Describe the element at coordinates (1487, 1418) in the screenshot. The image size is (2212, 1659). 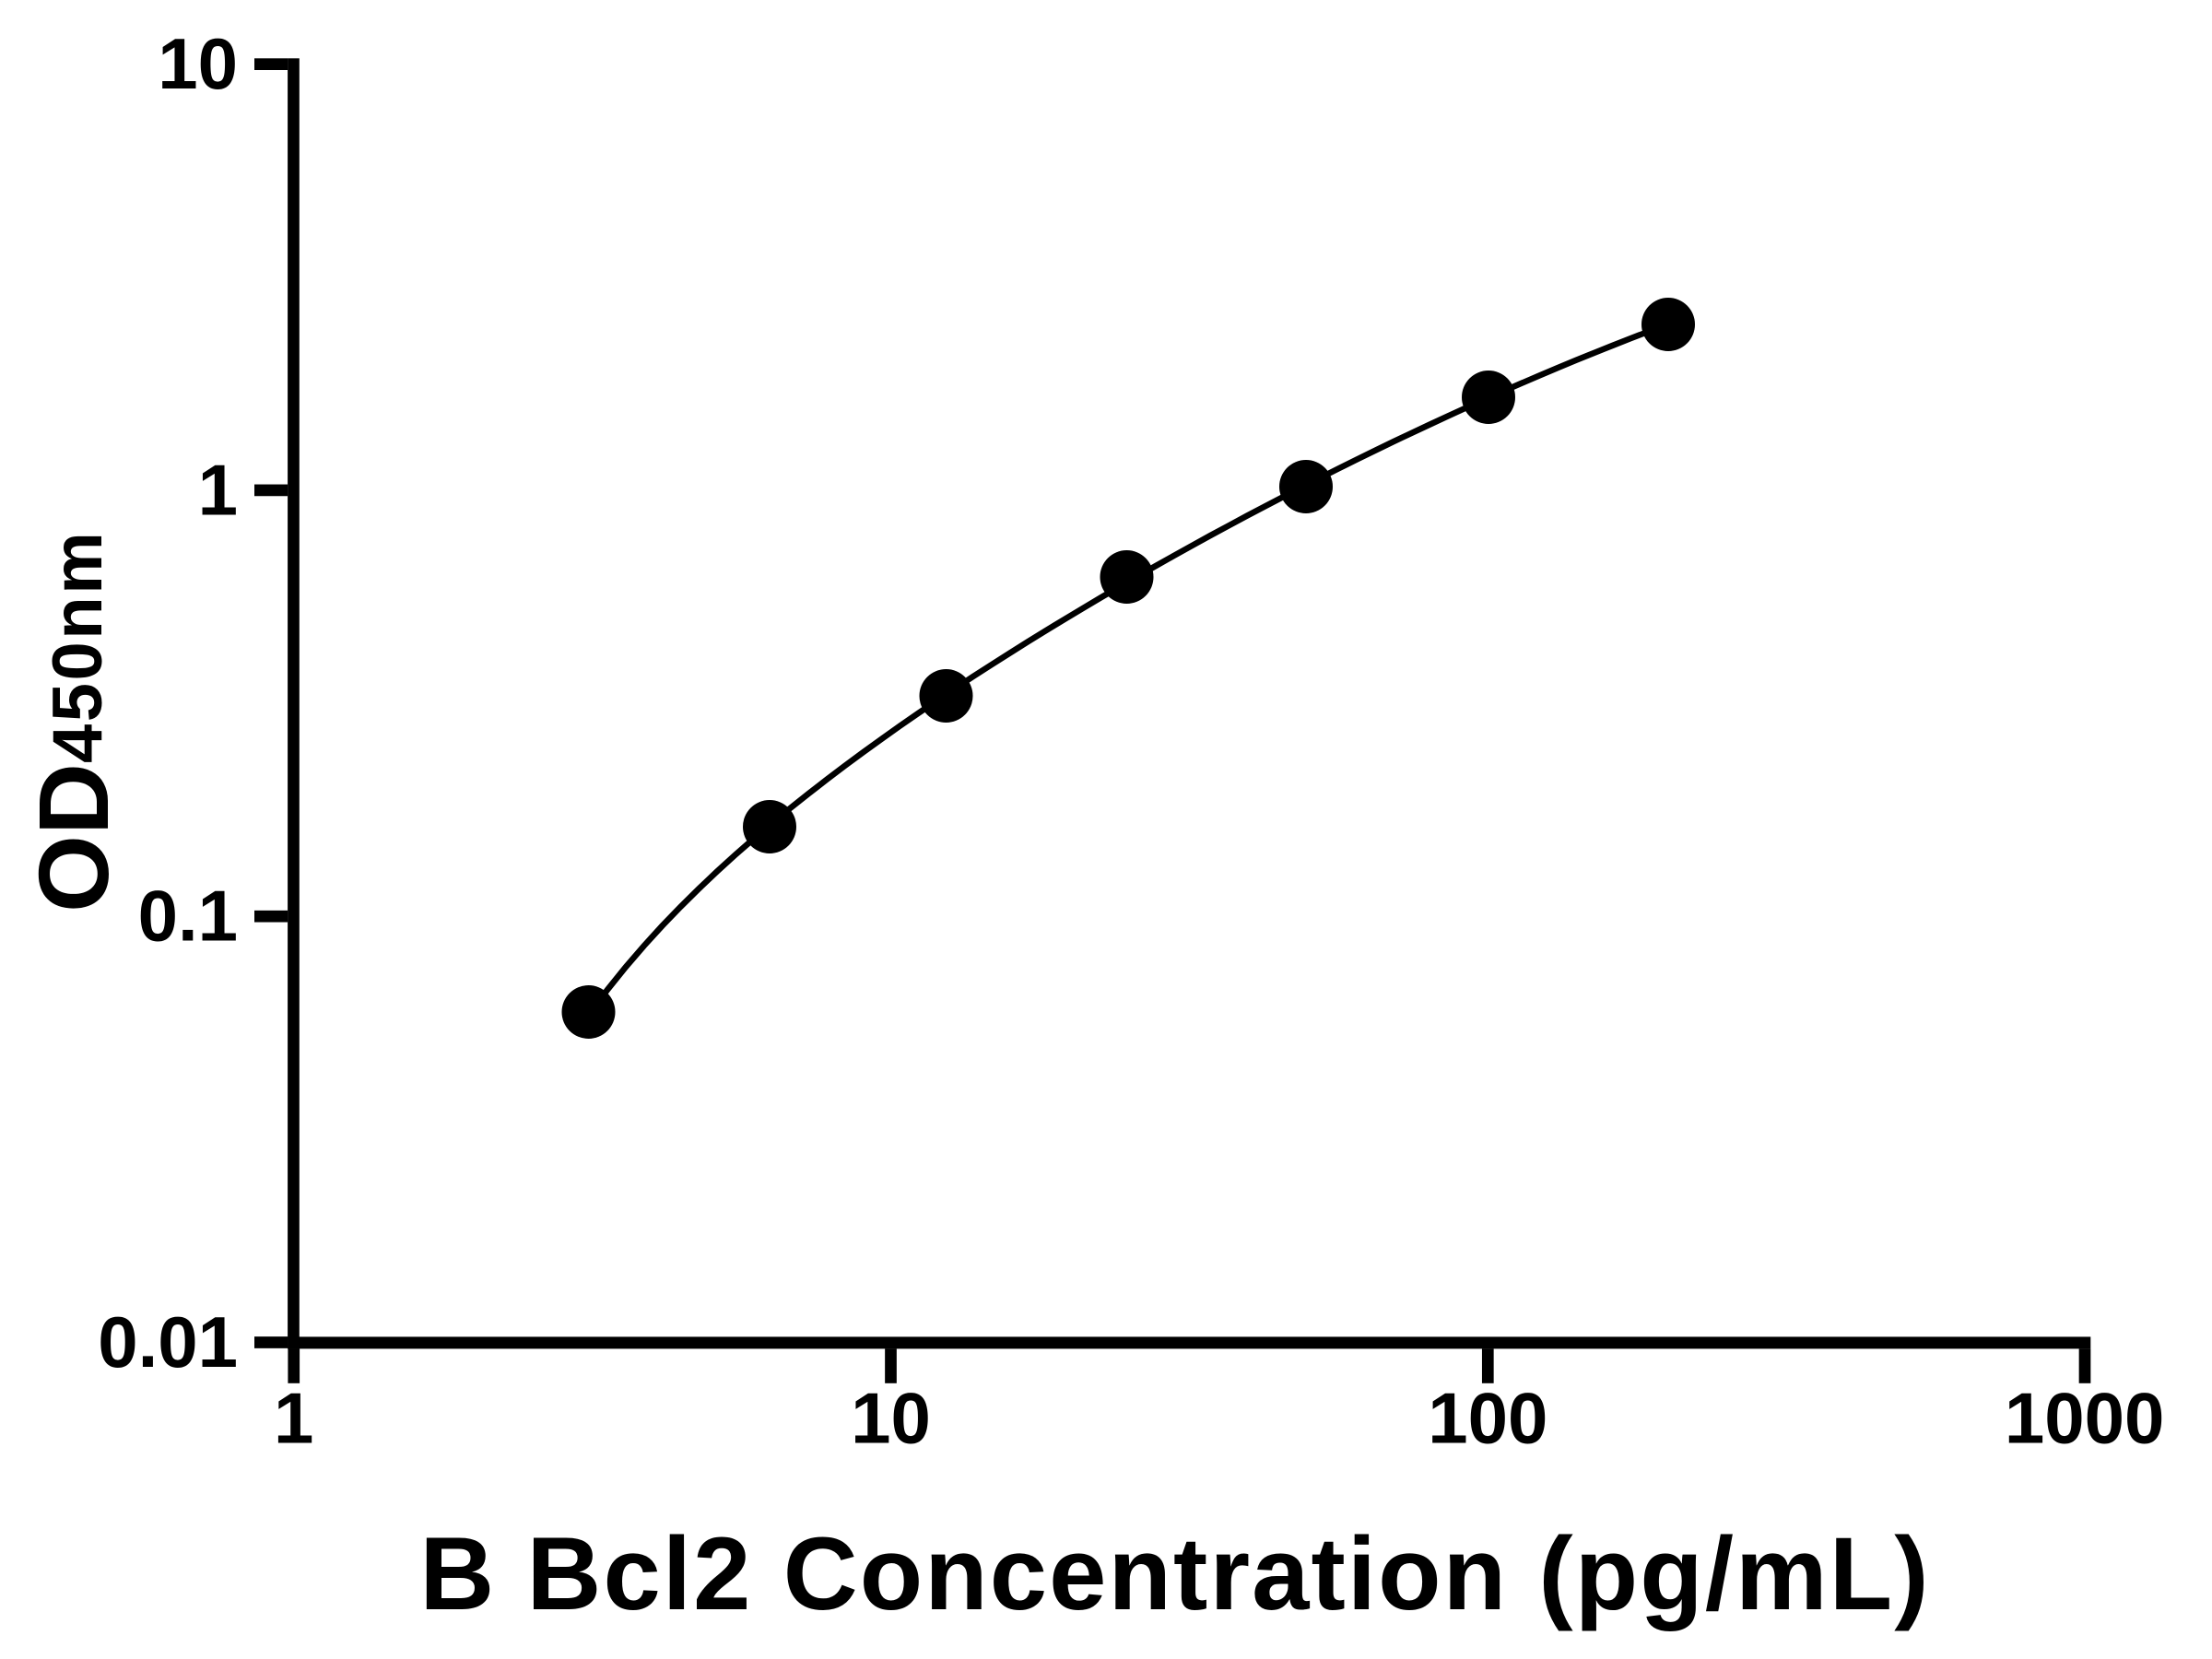
I see `svg-text: 100` at that location.